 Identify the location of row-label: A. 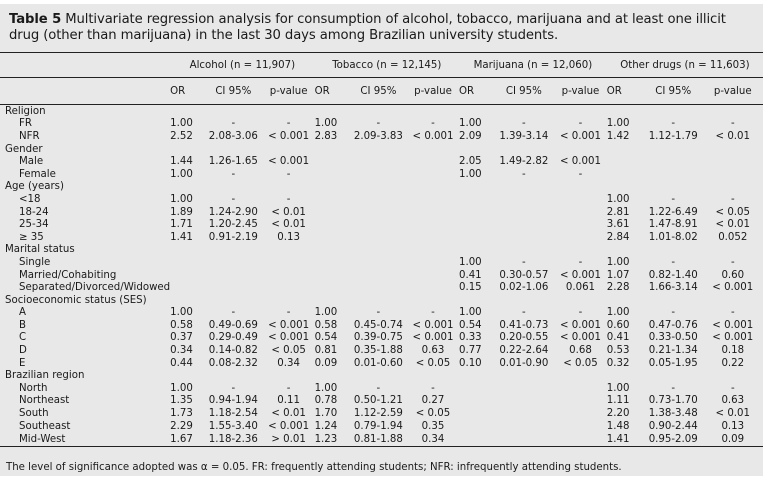
(22, 313).